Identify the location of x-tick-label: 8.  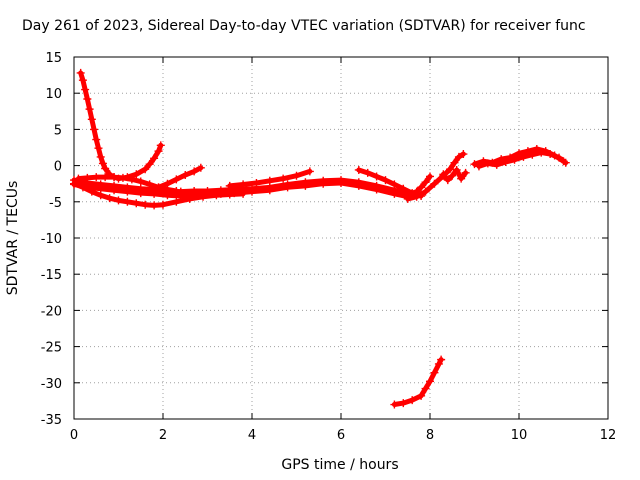
(430, 435).